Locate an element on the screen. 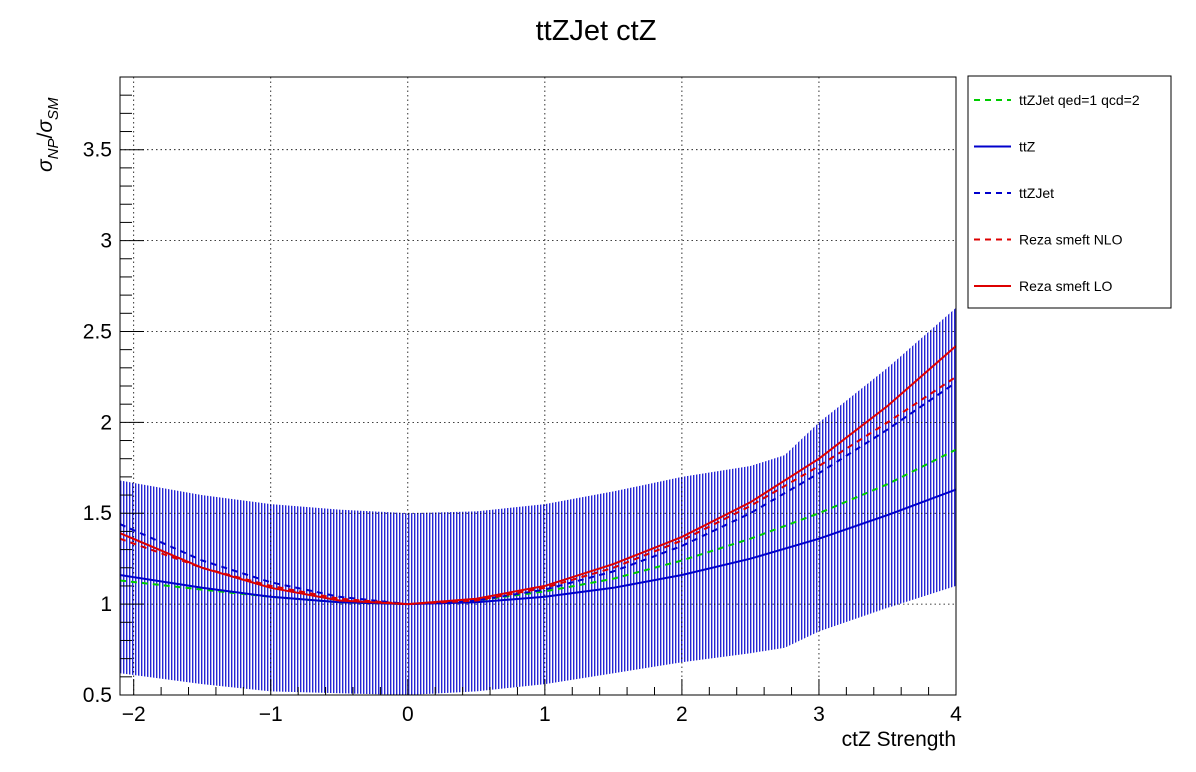  x-axis-label: ctZ Strength is located at coordinates (899, 739).